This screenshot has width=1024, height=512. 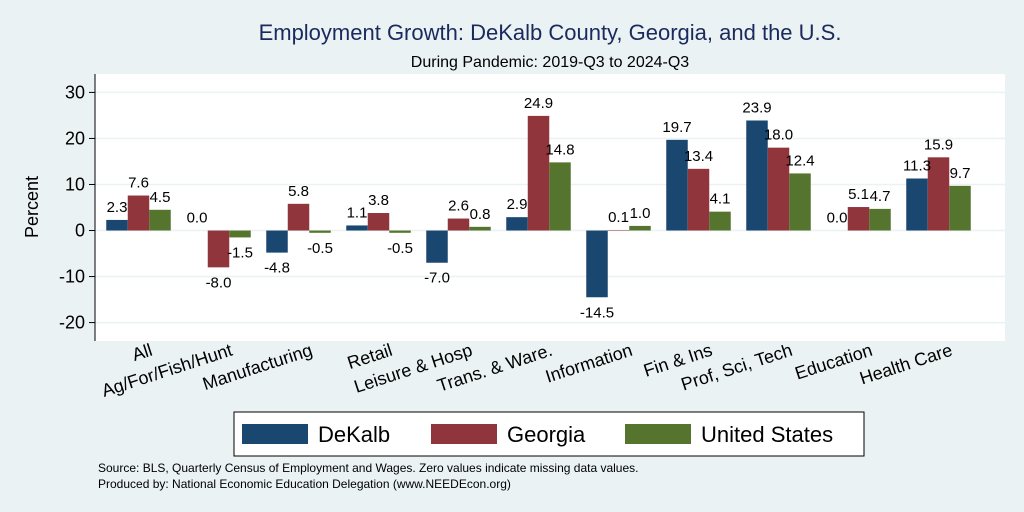 What do you see at coordinates (778, 135) in the screenshot?
I see `value-label: 18.0` at bounding box center [778, 135].